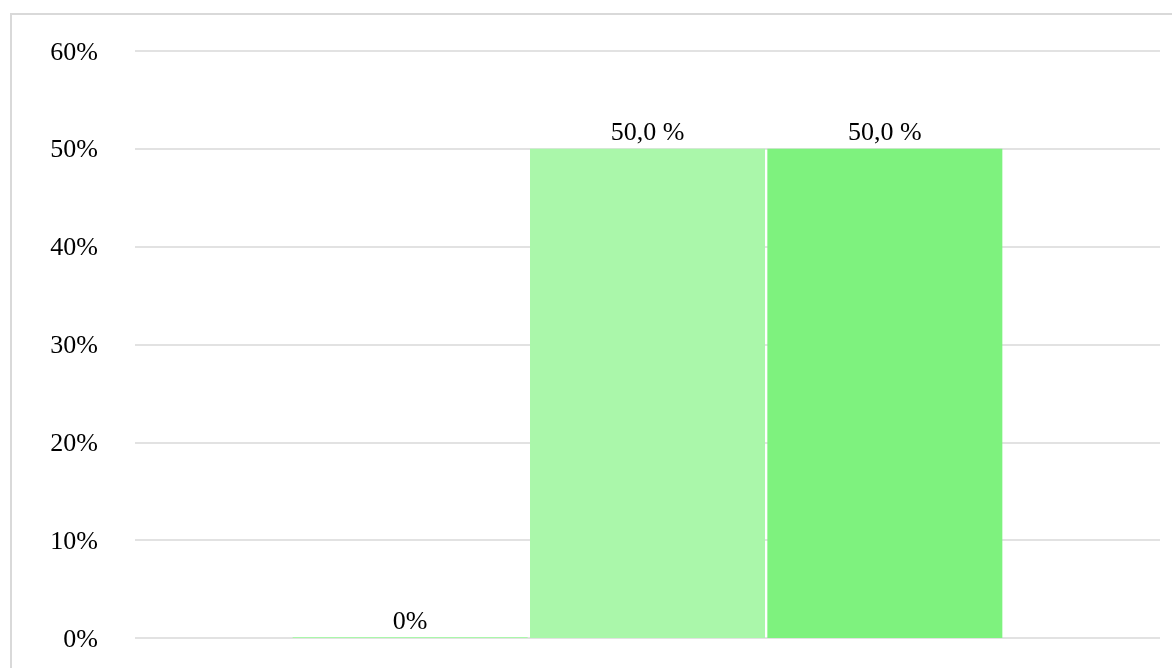 The width and height of the screenshot is (1172, 668). What do you see at coordinates (74, 247) in the screenshot?
I see `y-tick-label: 40%` at bounding box center [74, 247].